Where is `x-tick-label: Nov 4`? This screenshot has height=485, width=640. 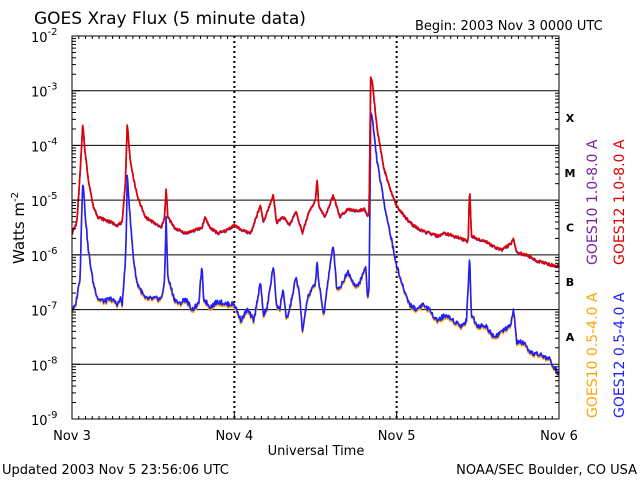
x-tick-label: Nov 4 is located at coordinates (234, 436).